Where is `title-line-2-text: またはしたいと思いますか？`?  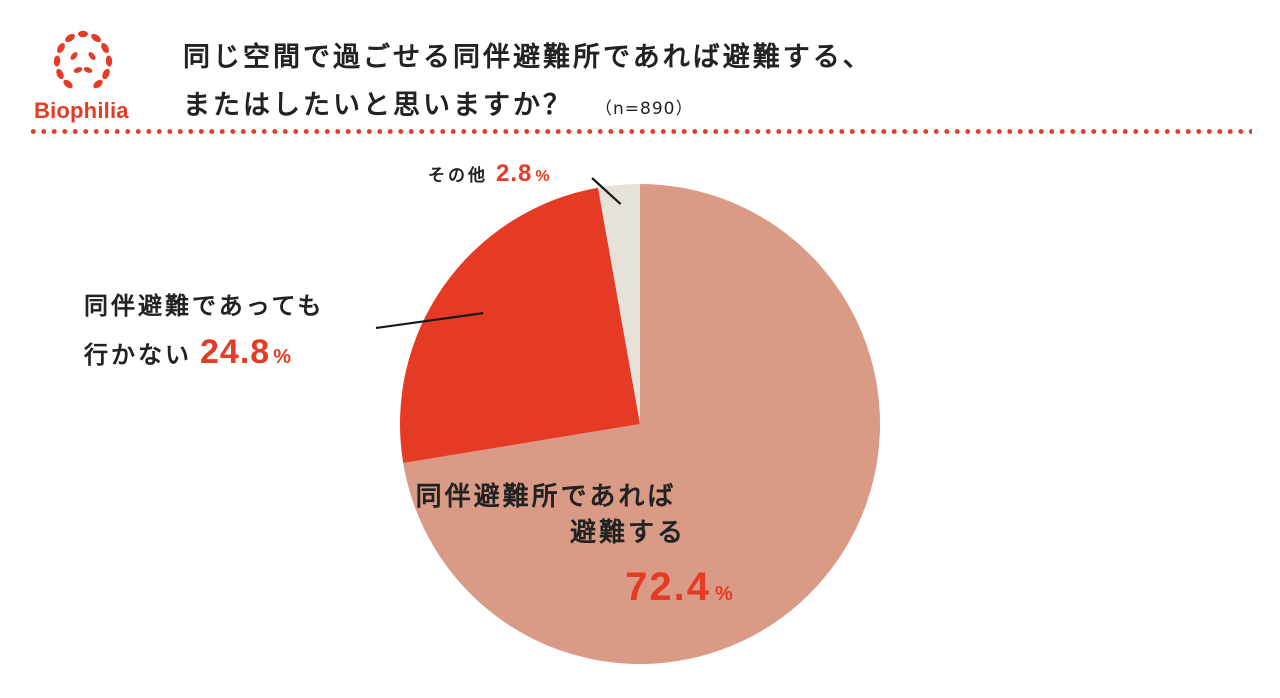
title-line-2-text: またはしたいと思いますか？ is located at coordinates (378, 105).